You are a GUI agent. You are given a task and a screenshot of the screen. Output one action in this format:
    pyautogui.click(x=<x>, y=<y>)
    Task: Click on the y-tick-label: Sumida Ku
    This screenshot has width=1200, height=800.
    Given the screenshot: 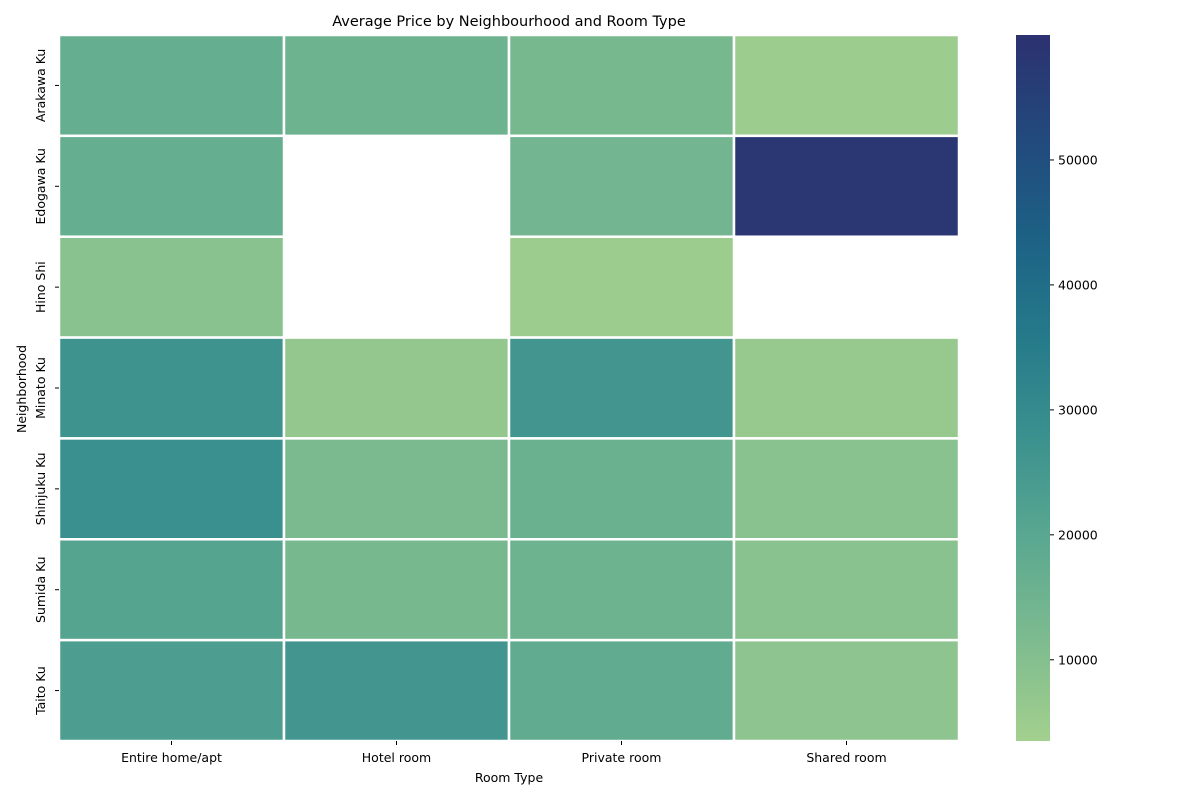 What is the action you would take?
    pyautogui.click(x=40, y=589)
    